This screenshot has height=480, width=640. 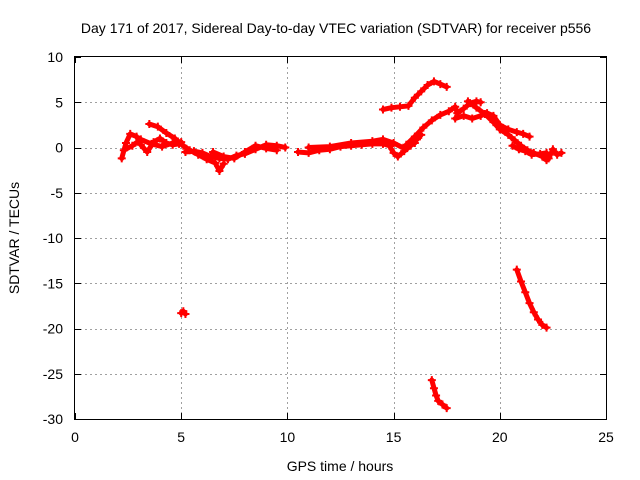 What do you see at coordinates (181, 437) in the screenshot?
I see `x-tick-label: 5` at bounding box center [181, 437].